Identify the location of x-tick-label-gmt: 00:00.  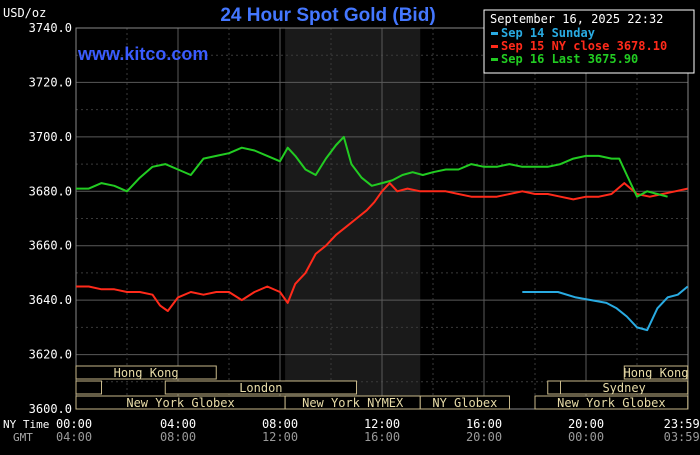
(586, 437).